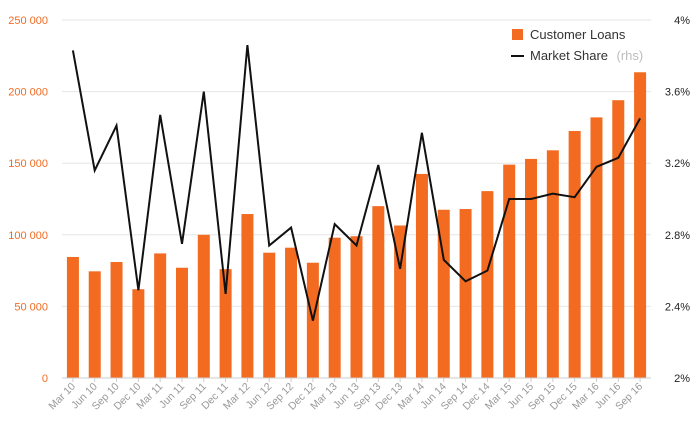 Image resolution: width=700 pixels, height=433 pixels. Describe the element at coordinates (517, 34) in the screenshot. I see `legend-swatch-customer-loans` at that location.